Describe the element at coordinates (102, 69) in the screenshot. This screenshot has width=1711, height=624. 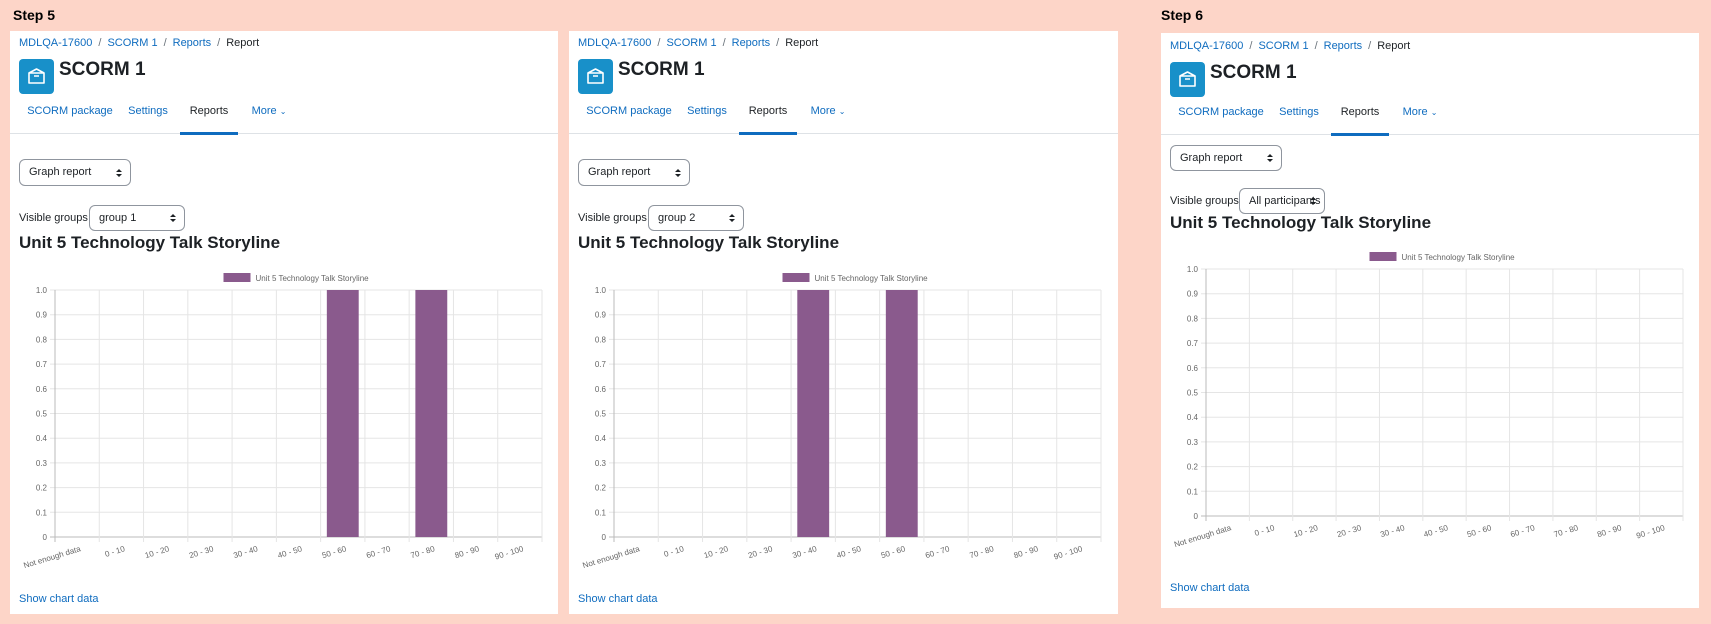
I see `page-title: SCORM 1` at that location.